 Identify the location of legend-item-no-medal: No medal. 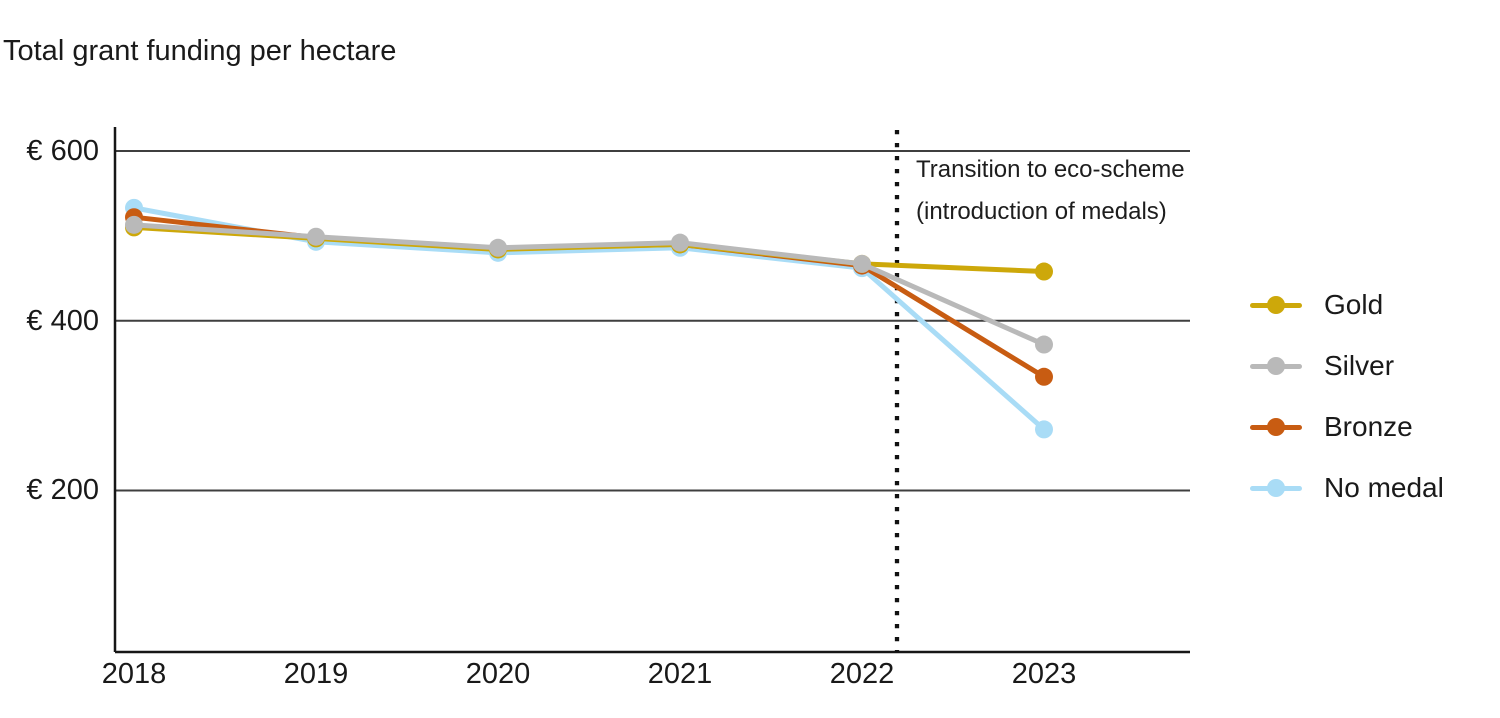
(1347, 488).